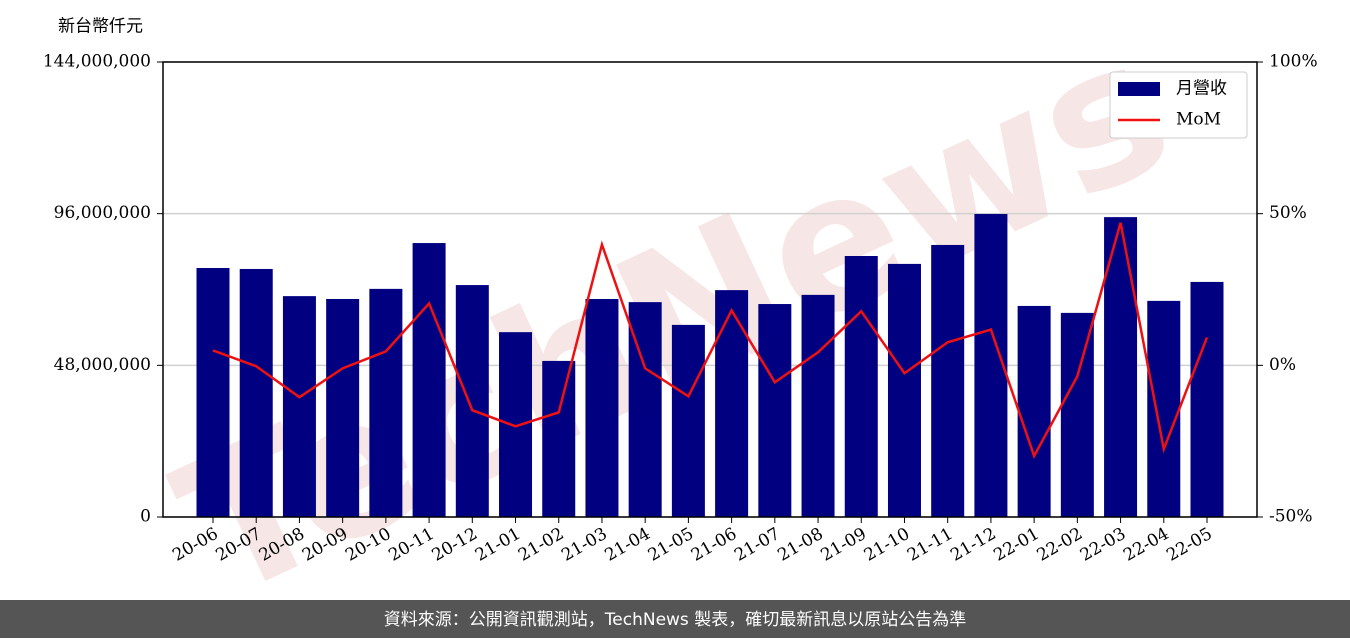 The image size is (1350, 642). Describe the element at coordinates (671, 545) in the screenshot. I see `x-tick-label: 21-05` at that location.